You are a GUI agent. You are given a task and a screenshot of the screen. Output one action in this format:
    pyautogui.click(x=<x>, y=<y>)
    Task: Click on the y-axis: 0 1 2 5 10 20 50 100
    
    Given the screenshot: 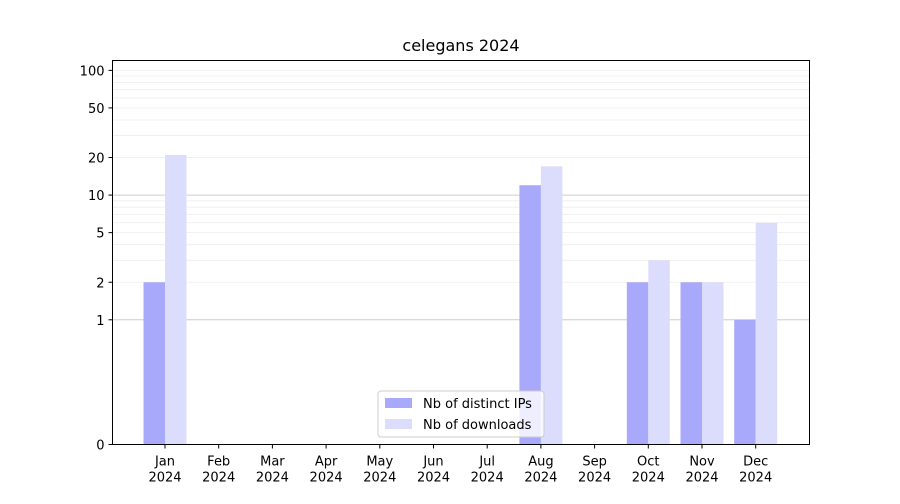 What is the action you would take?
    pyautogui.click(x=96, y=259)
    